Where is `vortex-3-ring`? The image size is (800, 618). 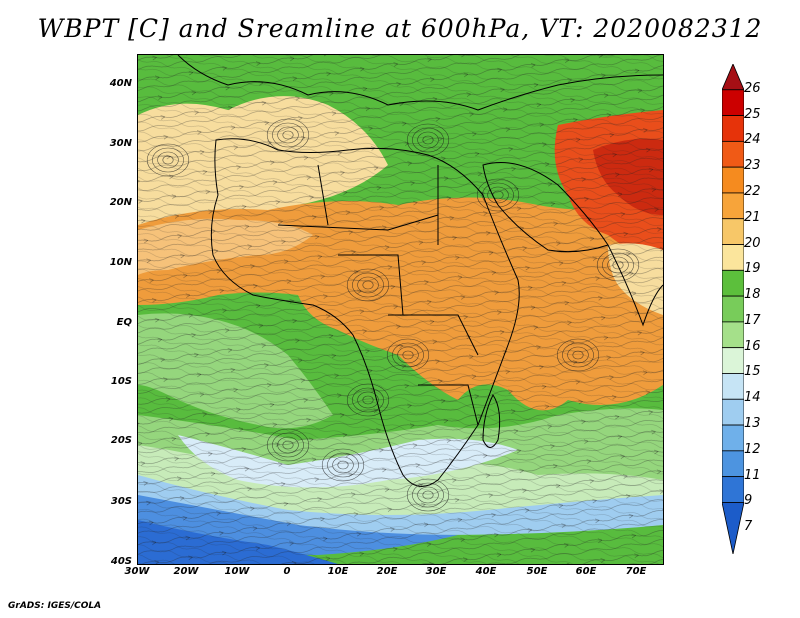
vortex-3-ring is located at coordinates (498, 195).